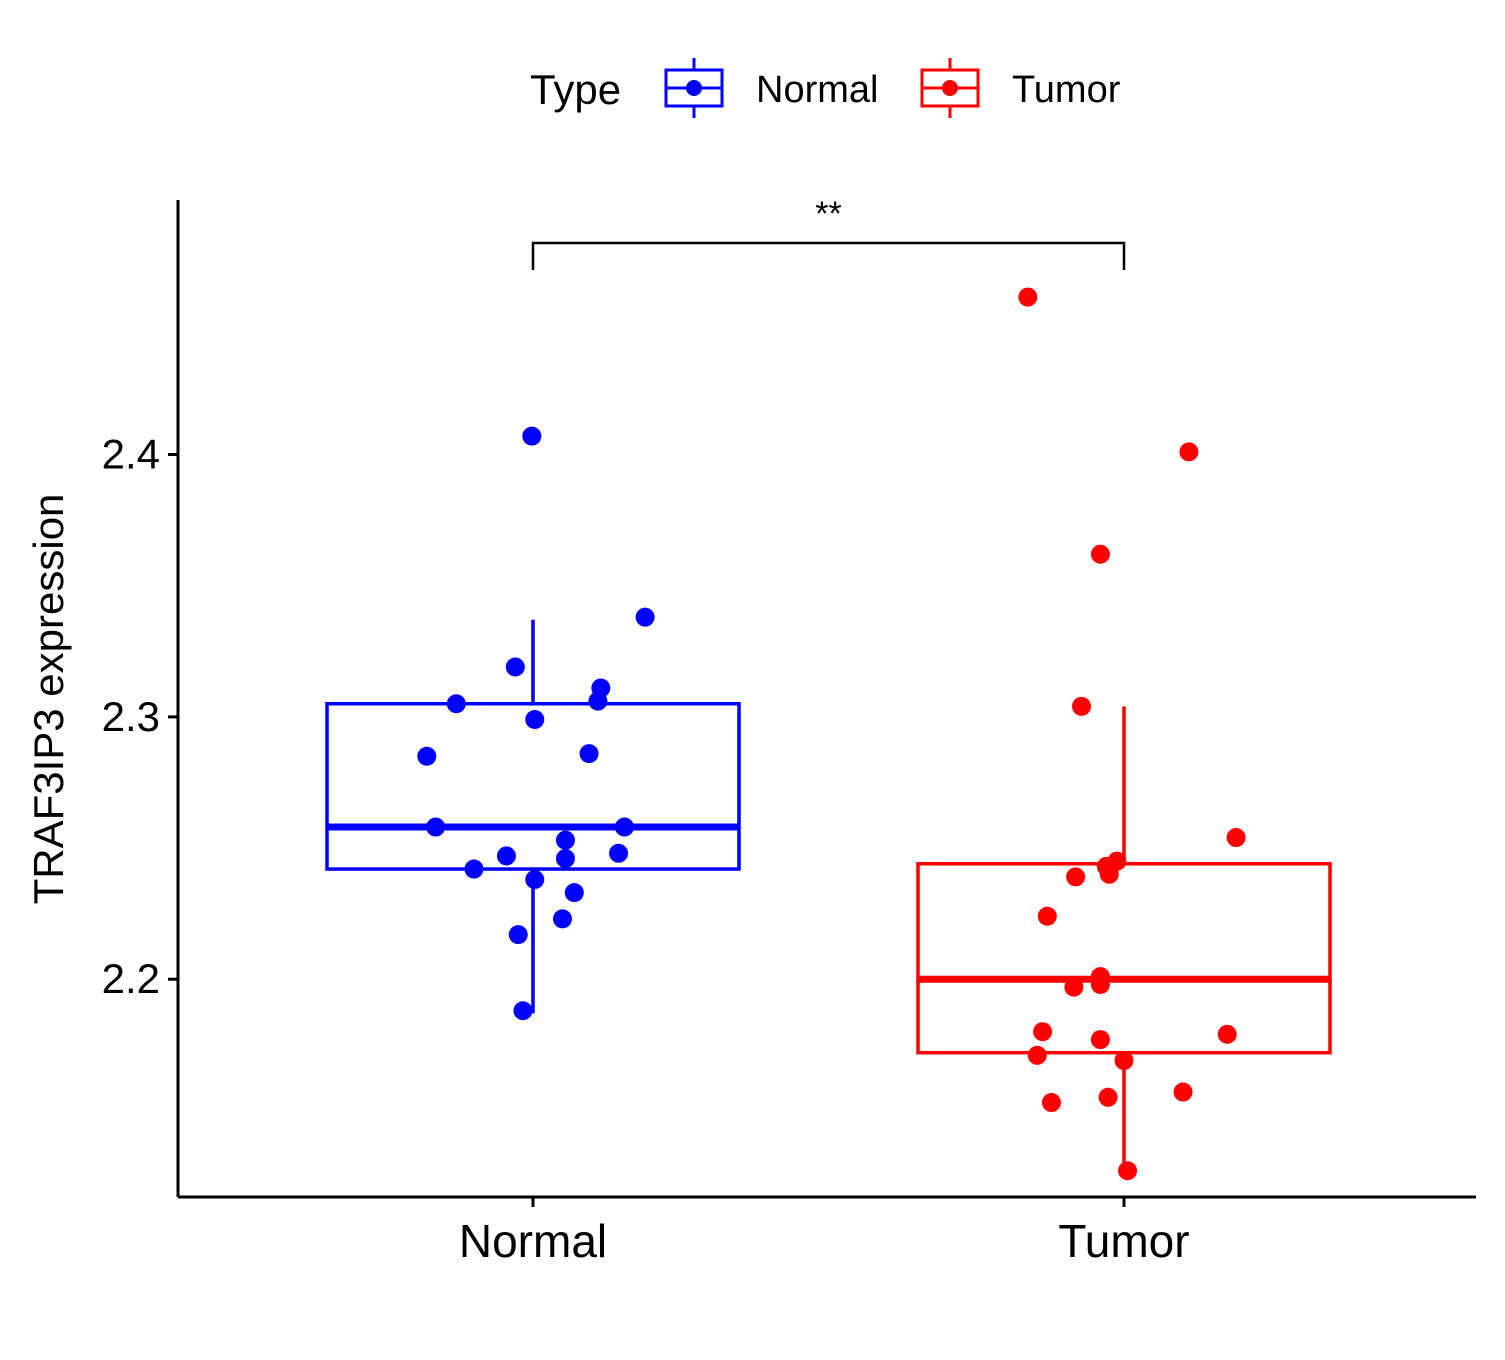 This screenshot has height=1360, width=1505. I want to click on legend-item-normal: Normal, so click(771, 88).